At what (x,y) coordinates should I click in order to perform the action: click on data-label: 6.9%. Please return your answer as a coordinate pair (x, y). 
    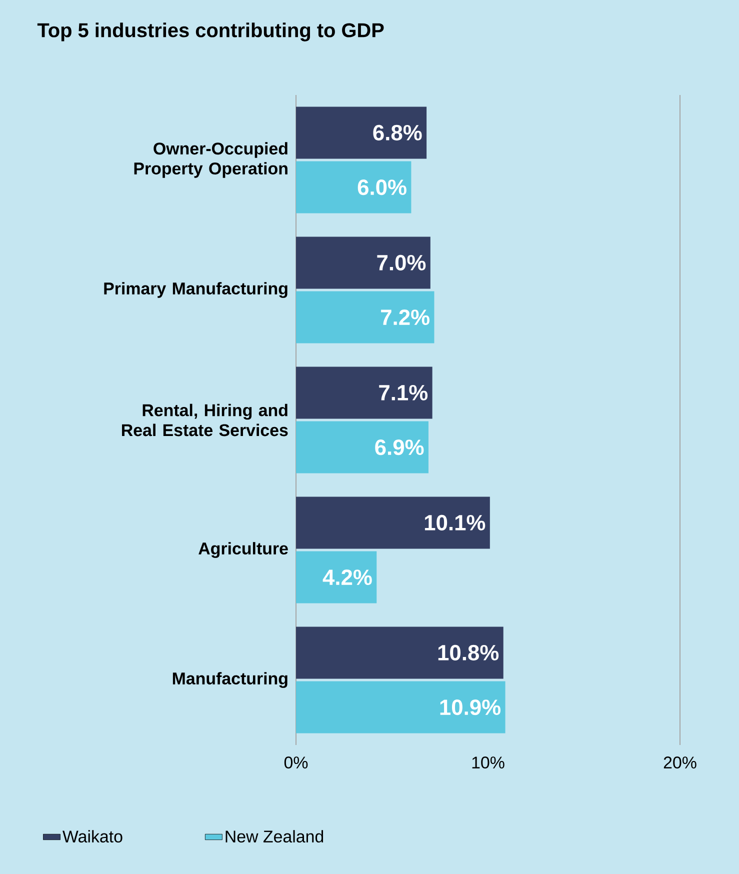
    Looking at the image, I should click on (399, 448).